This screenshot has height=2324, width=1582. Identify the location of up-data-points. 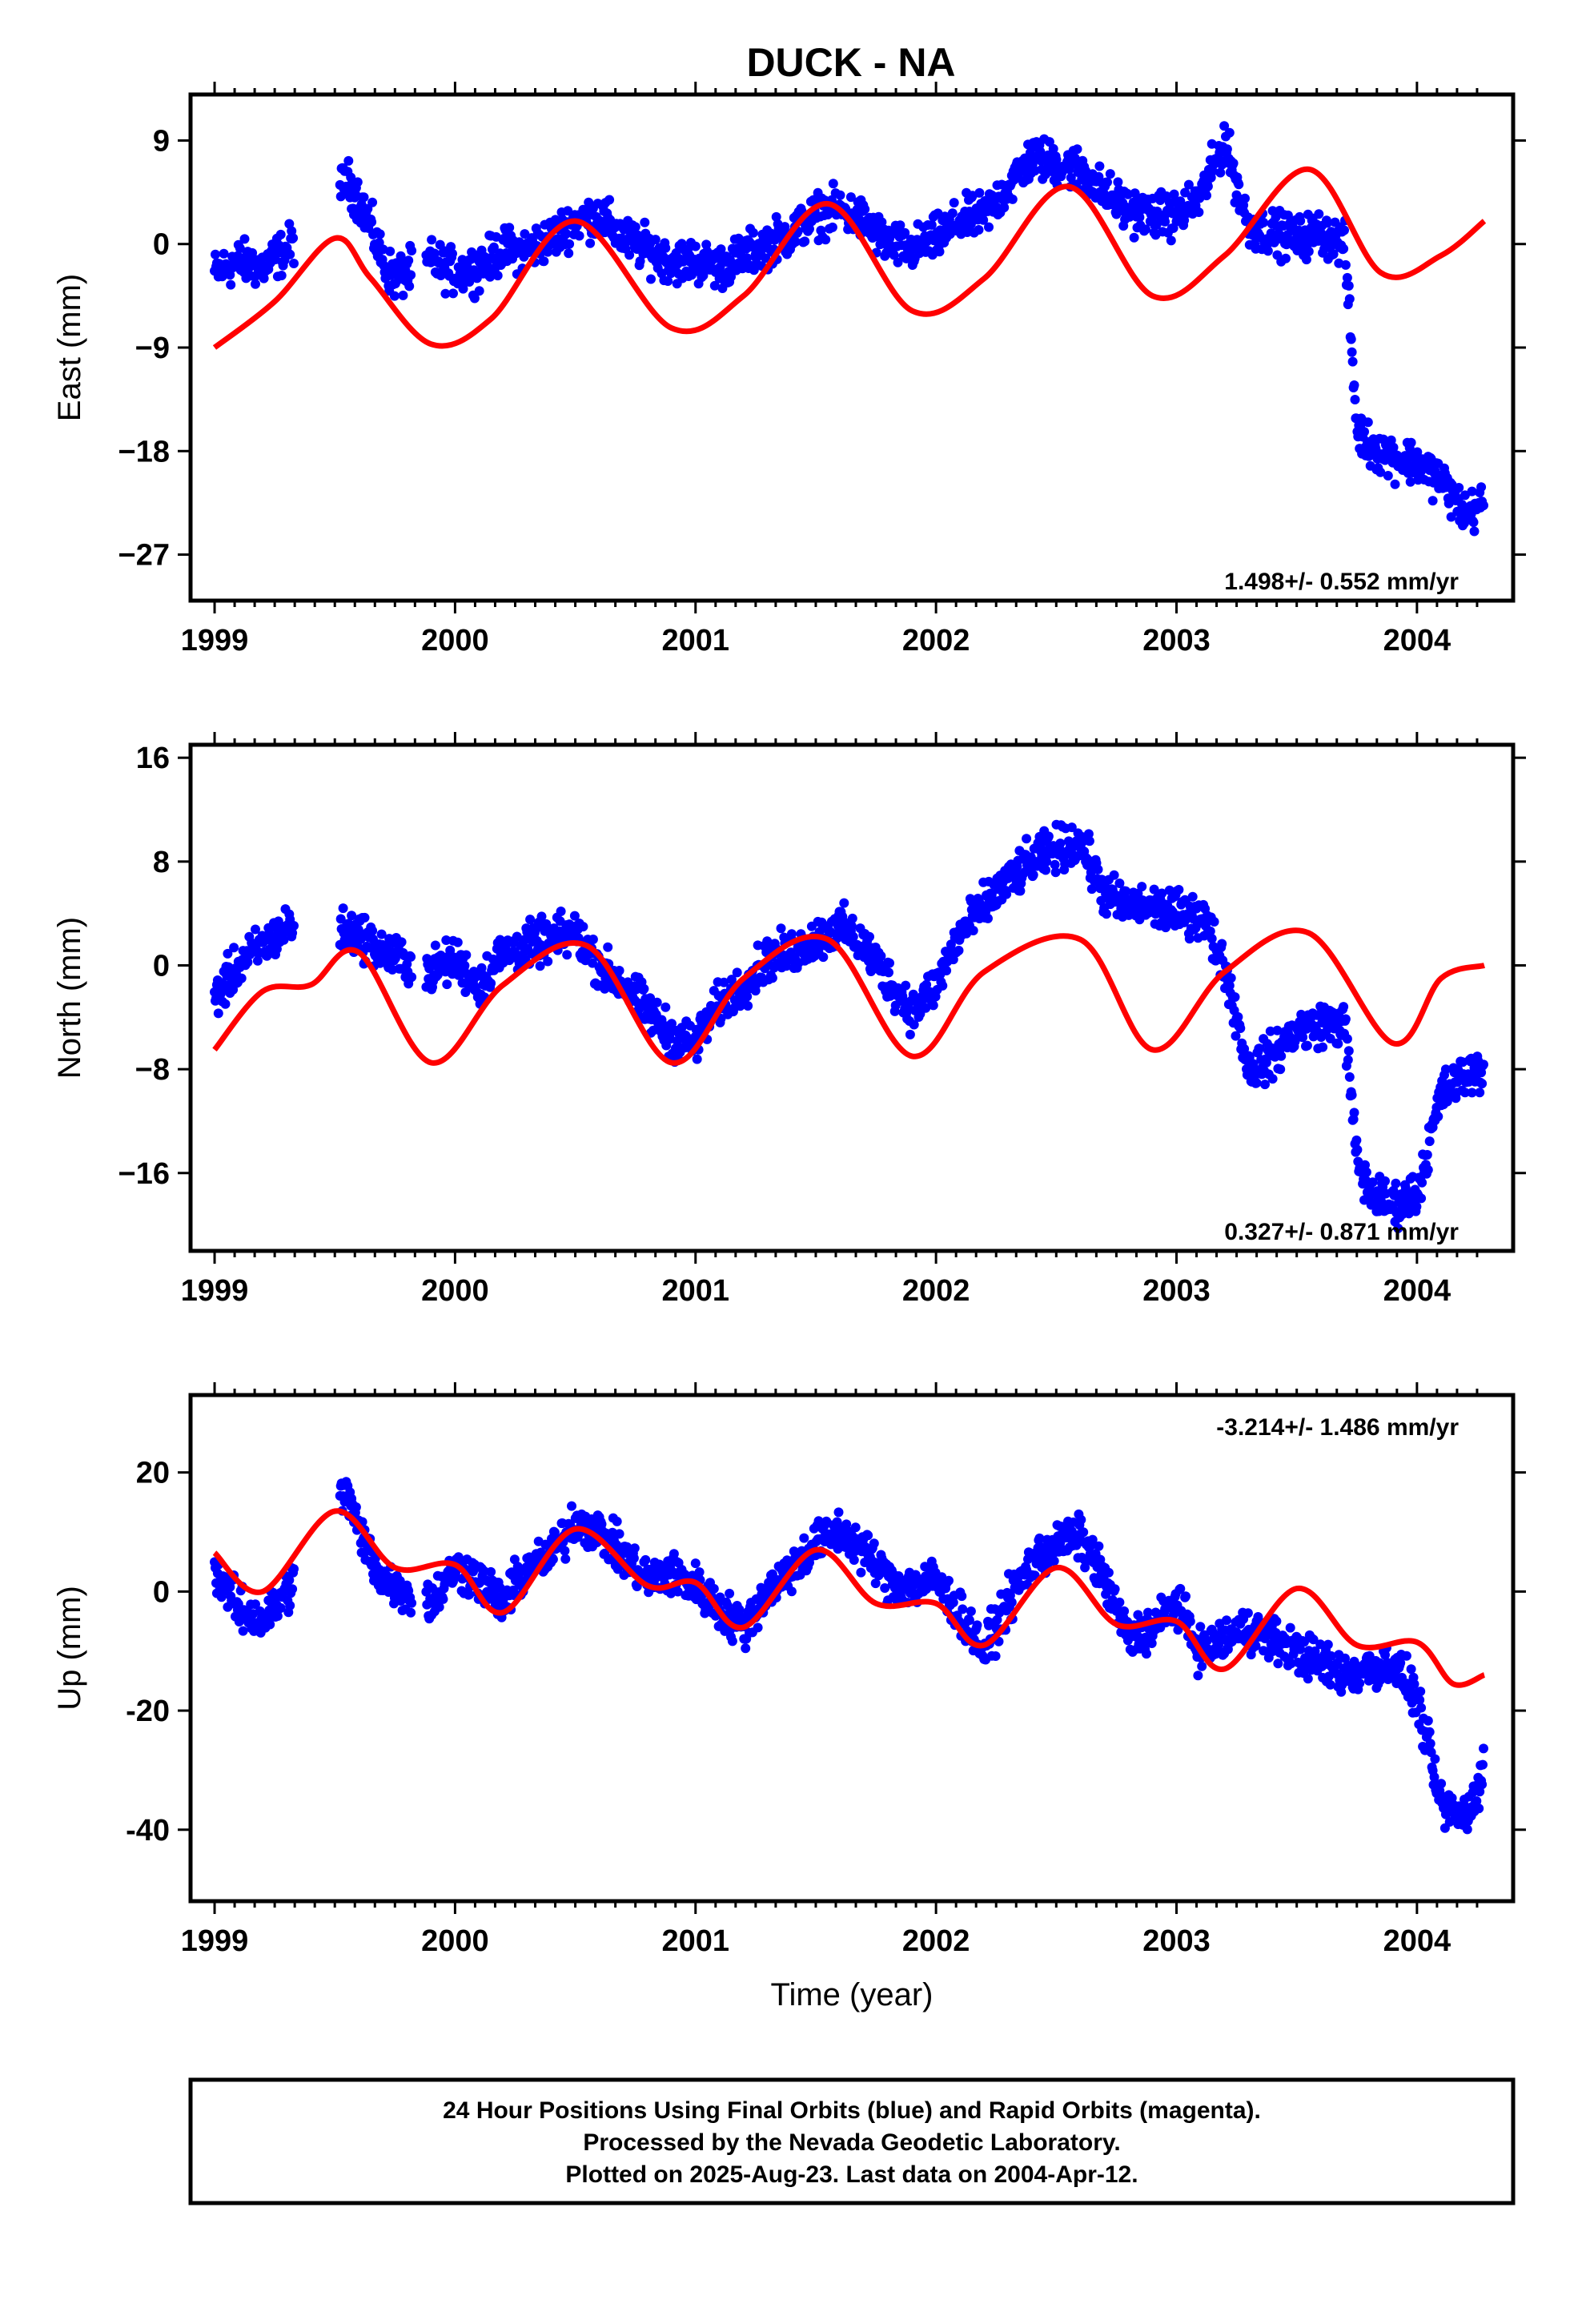
(849, 1656).